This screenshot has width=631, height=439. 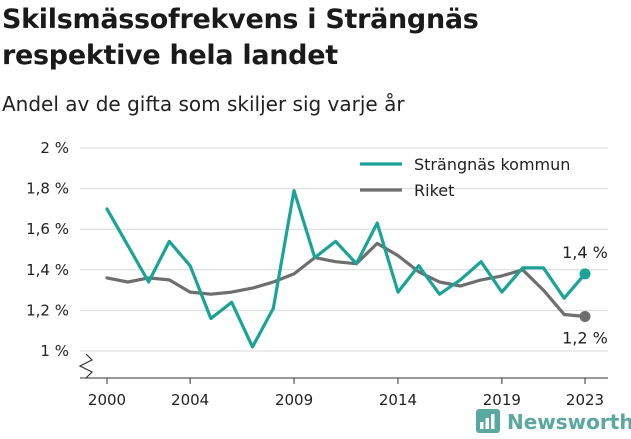 I want to click on x-tick-label: 2000, so click(x=107, y=400).